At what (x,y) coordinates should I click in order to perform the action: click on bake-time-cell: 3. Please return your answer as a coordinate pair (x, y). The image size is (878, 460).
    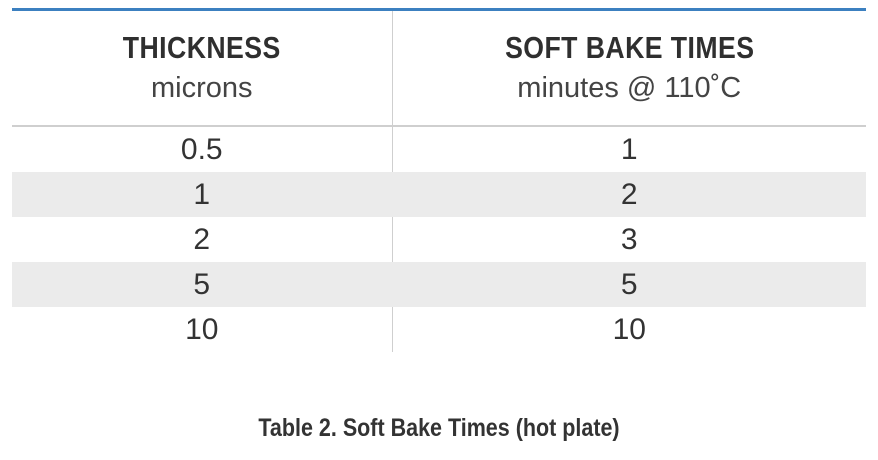
    Looking at the image, I should click on (629, 239).